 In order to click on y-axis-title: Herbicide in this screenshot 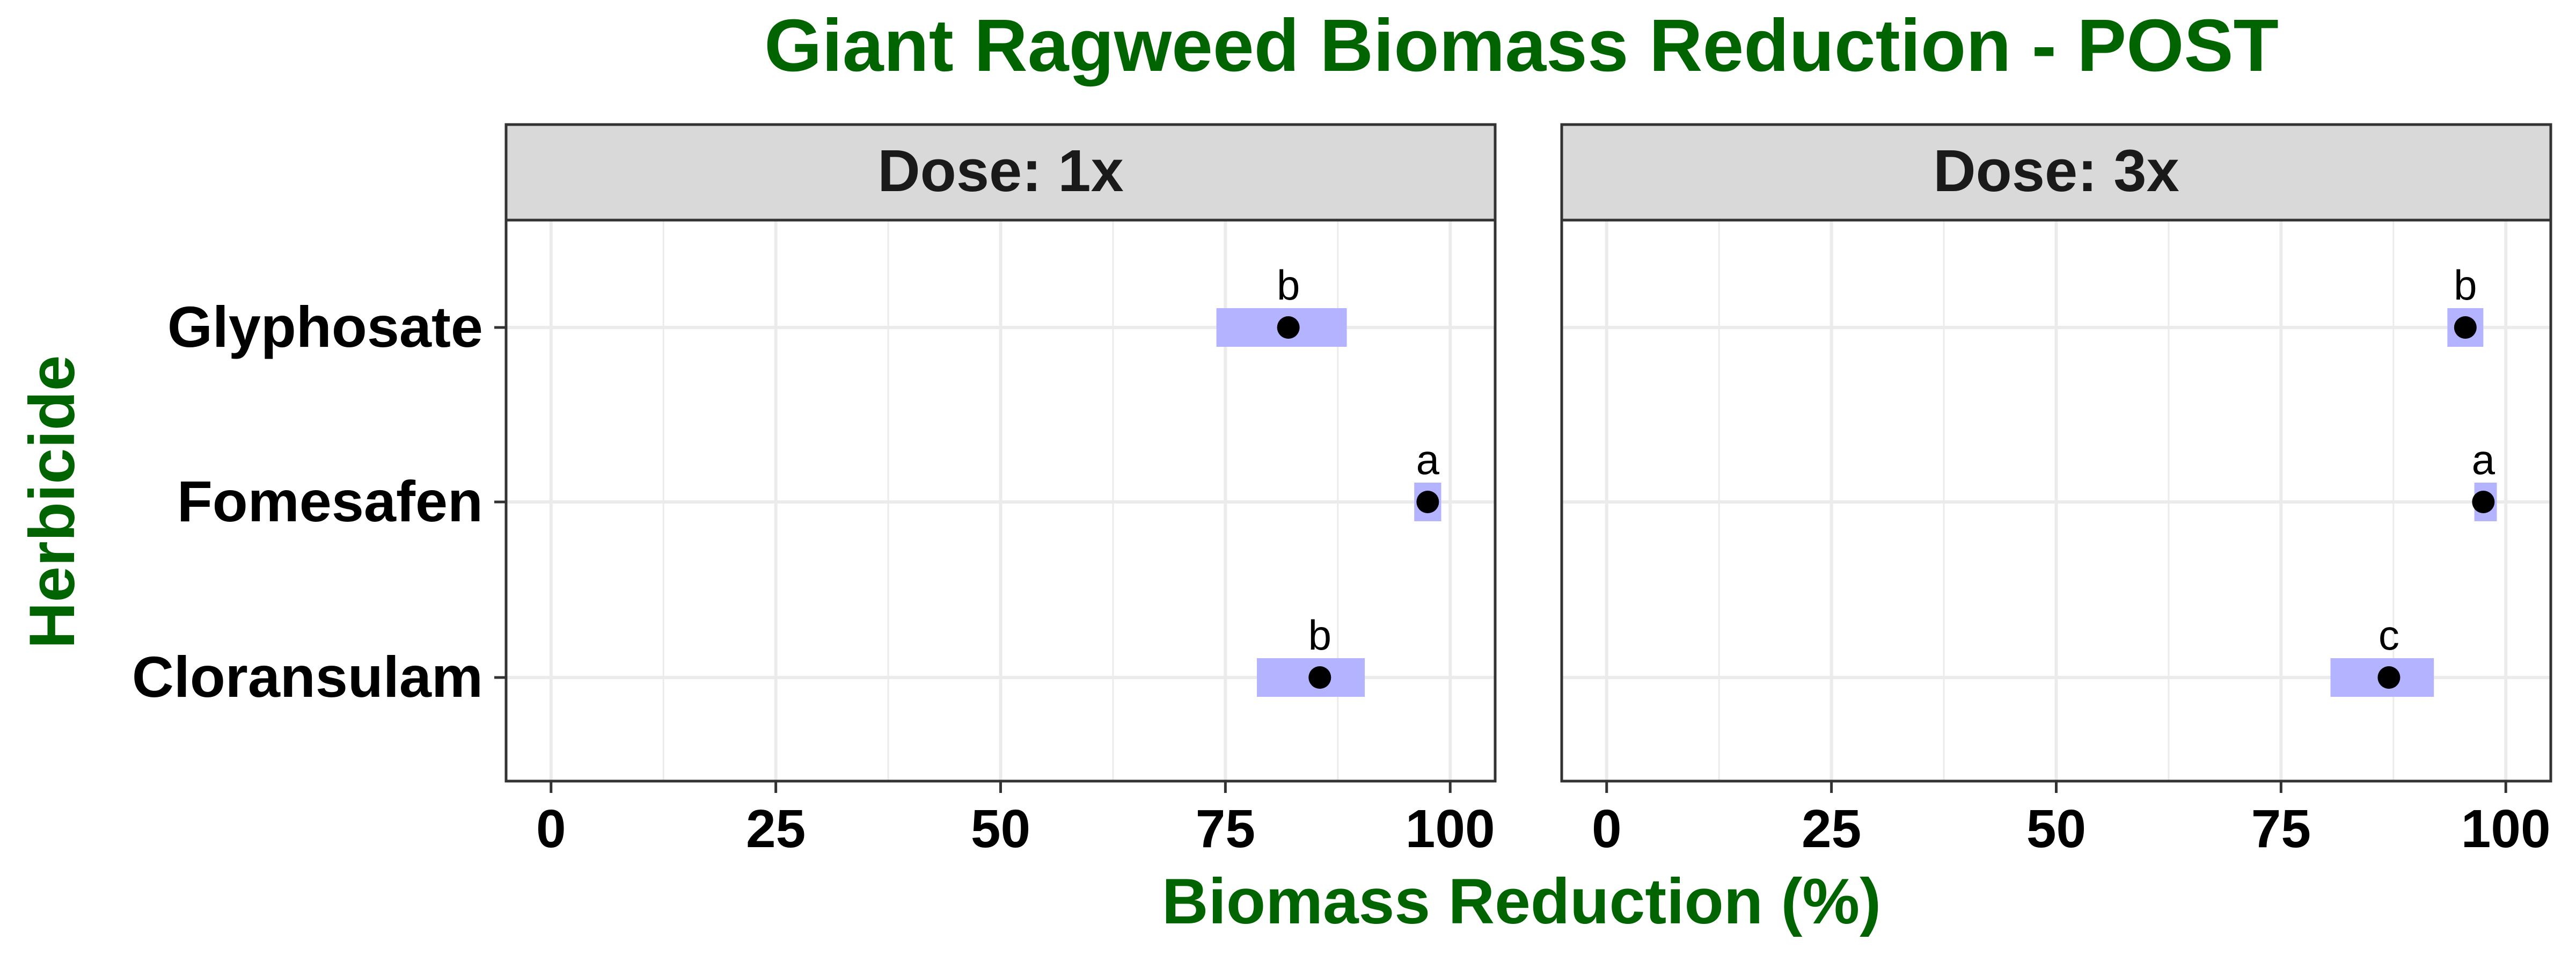, I will do `click(52, 502)`.